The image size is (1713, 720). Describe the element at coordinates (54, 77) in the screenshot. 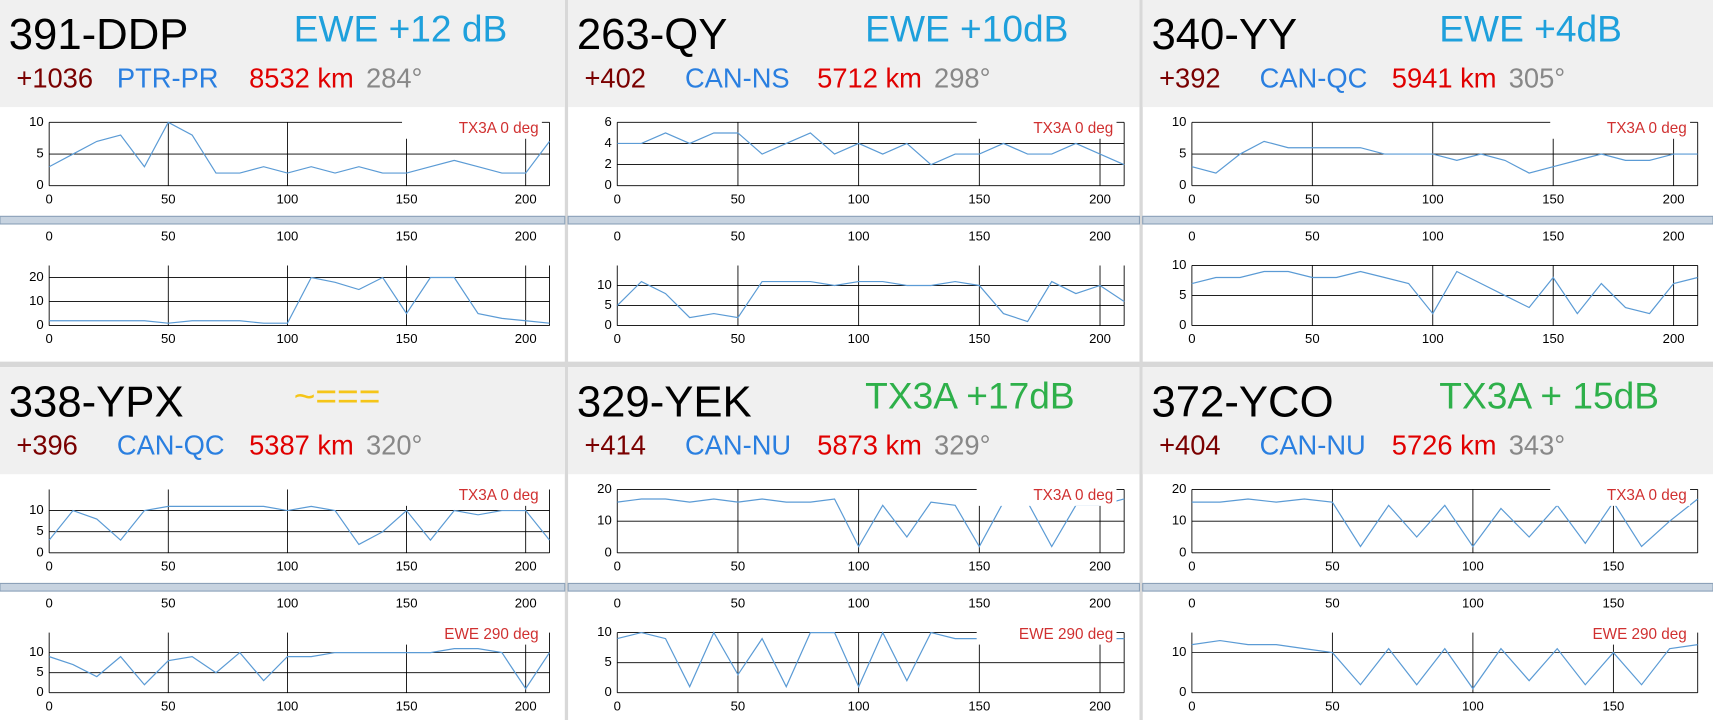

I see `offset: +1036` at that location.